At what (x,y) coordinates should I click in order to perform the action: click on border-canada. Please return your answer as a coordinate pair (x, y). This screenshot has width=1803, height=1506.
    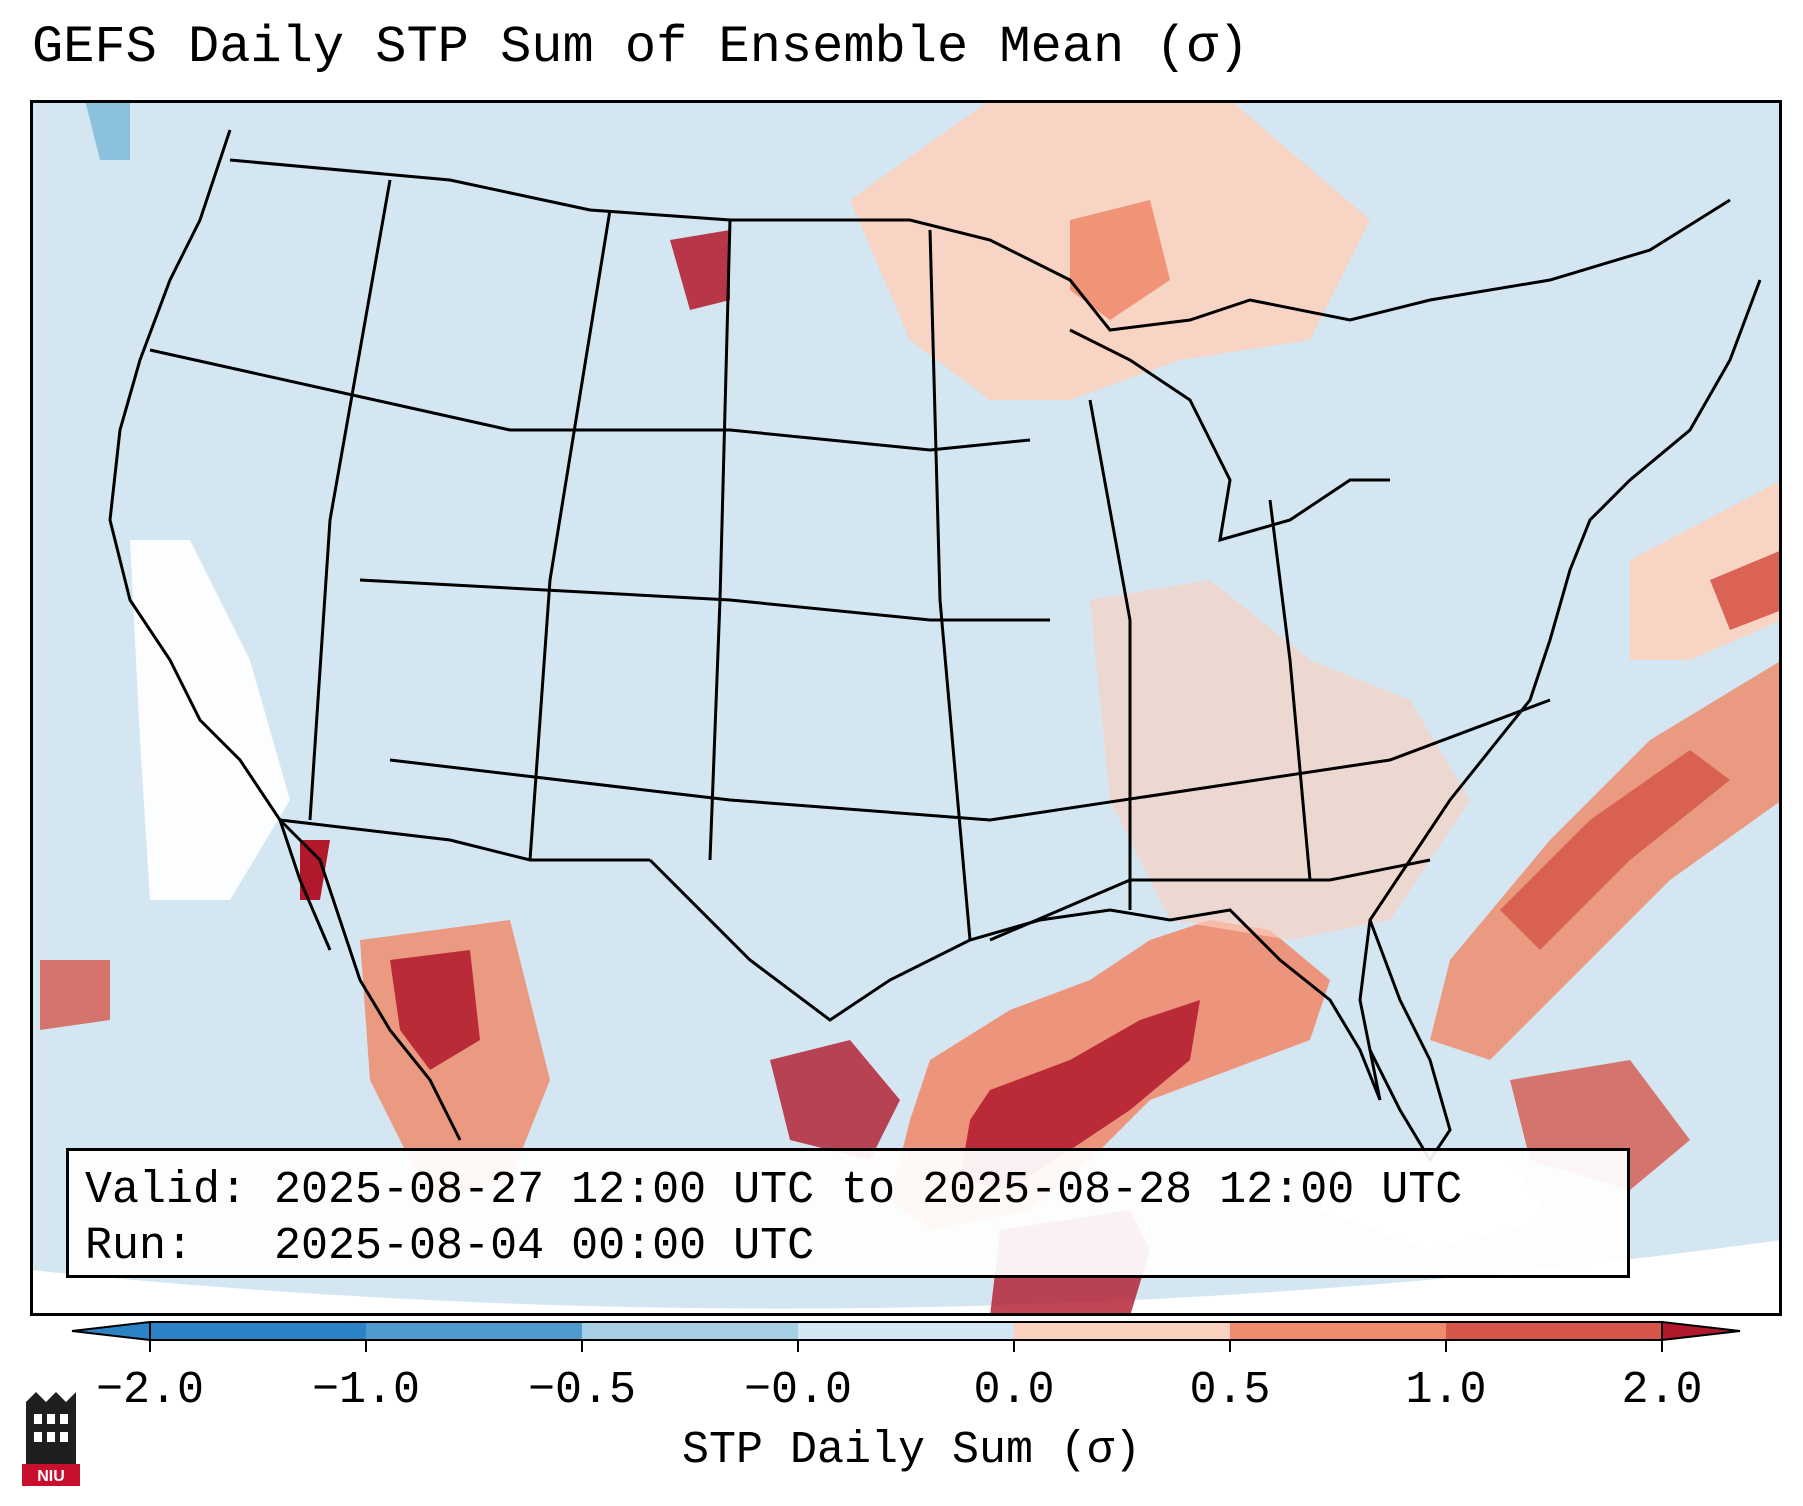
    Looking at the image, I should click on (980, 245).